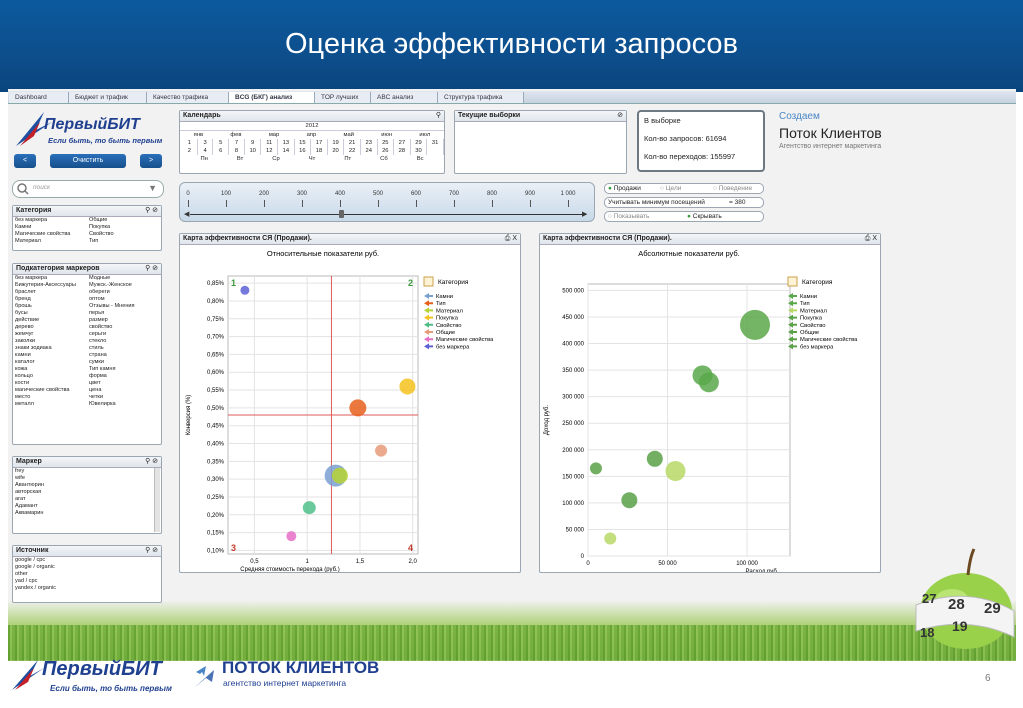 Image resolution: width=1023 pixels, height=708 pixels. I want to click on calendar-weekday: Ср, so click(276, 159).